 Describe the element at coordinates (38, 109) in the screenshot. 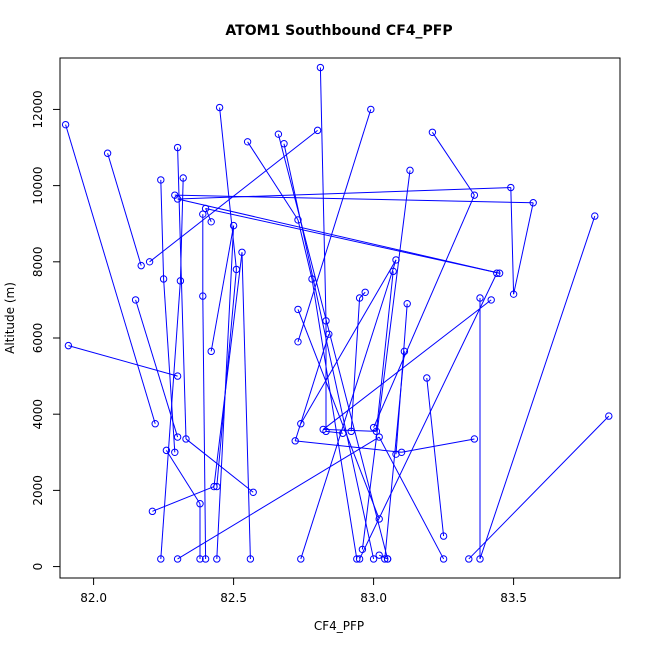

I see `y-tick-label: 12000` at that location.